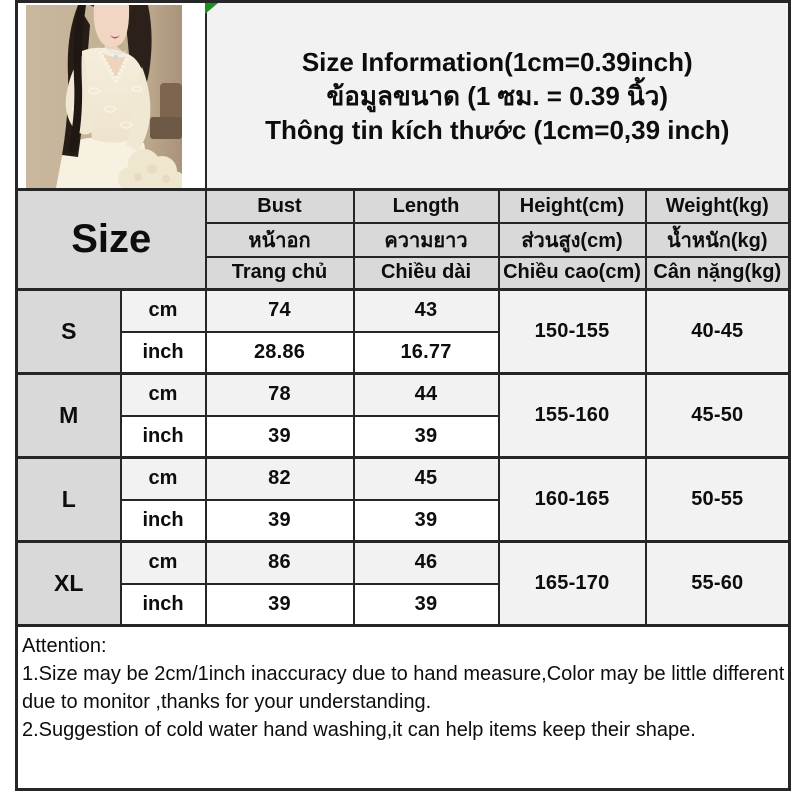 The height and width of the screenshot is (800, 800). What do you see at coordinates (64, 646) in the screenshot?
I see `attention-title: Attention:` at bounding box center [64, 646].